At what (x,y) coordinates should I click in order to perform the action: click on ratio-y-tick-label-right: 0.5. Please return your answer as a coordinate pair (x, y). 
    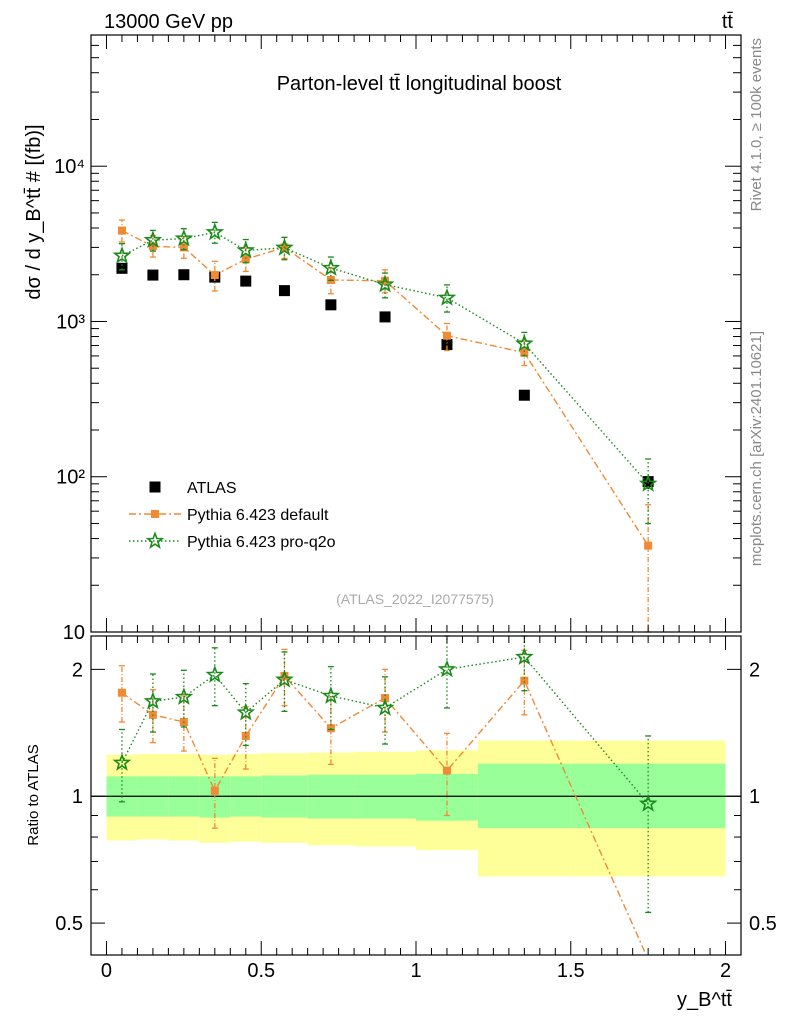
    Looking at the image, I should click on (763, 924).